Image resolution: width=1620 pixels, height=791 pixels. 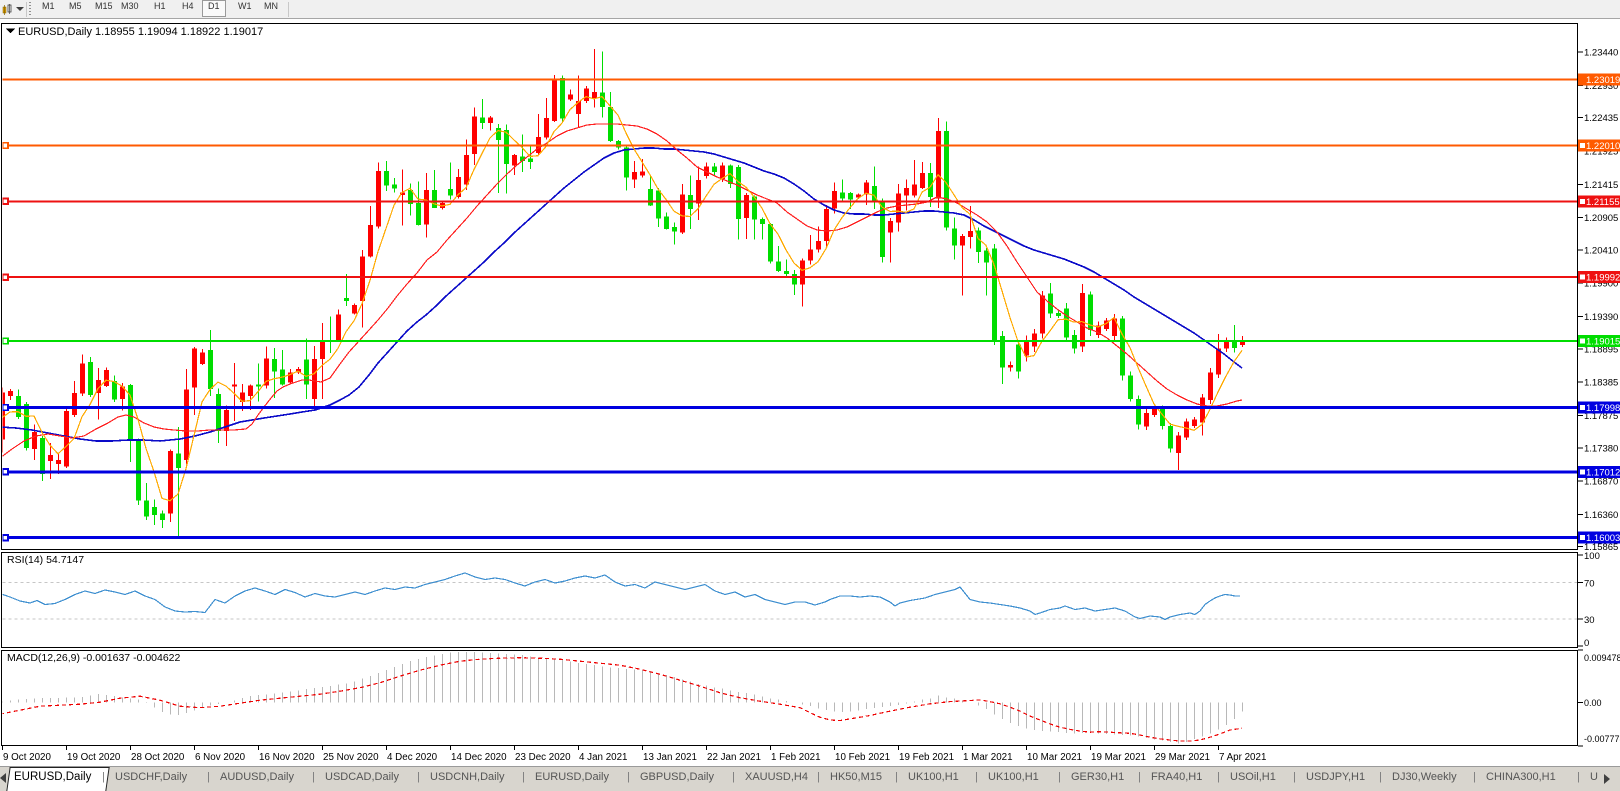 I want to click on svg-text: 19 Feb 2021, so click(x=926, y=757).